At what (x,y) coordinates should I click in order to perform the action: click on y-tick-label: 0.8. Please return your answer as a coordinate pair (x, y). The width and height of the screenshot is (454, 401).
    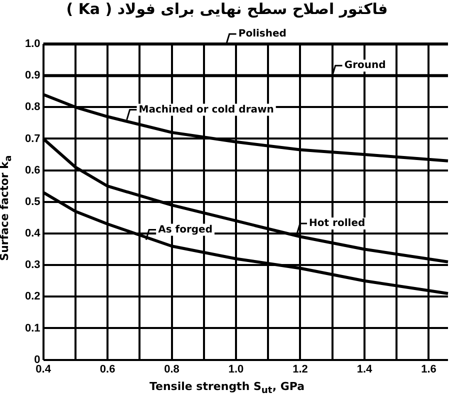
    Looking at the image, I should click on (32, 107).